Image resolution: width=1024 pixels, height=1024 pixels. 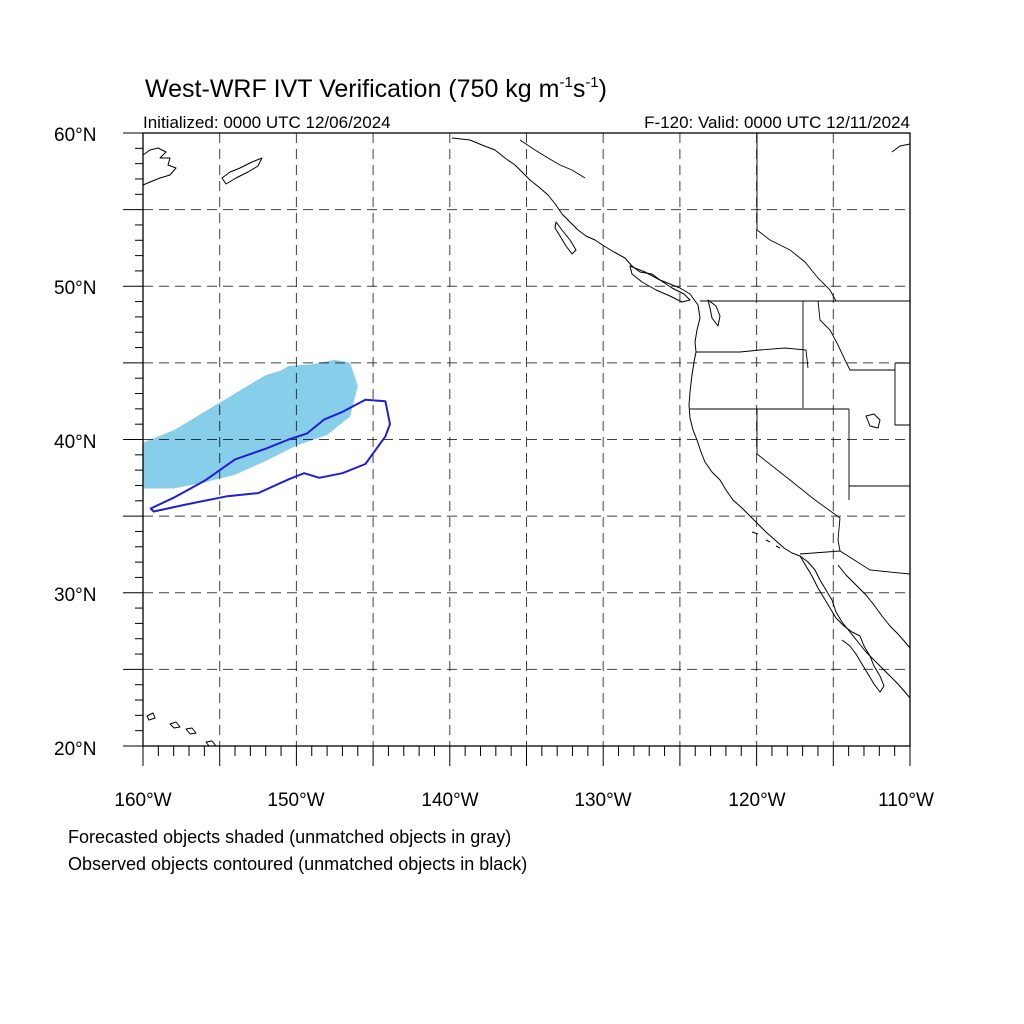 What do you see at coordinates (295, 800) in the screenshot?
I see `lon-label-150w: 150°W` at bounding box center [295, 800].